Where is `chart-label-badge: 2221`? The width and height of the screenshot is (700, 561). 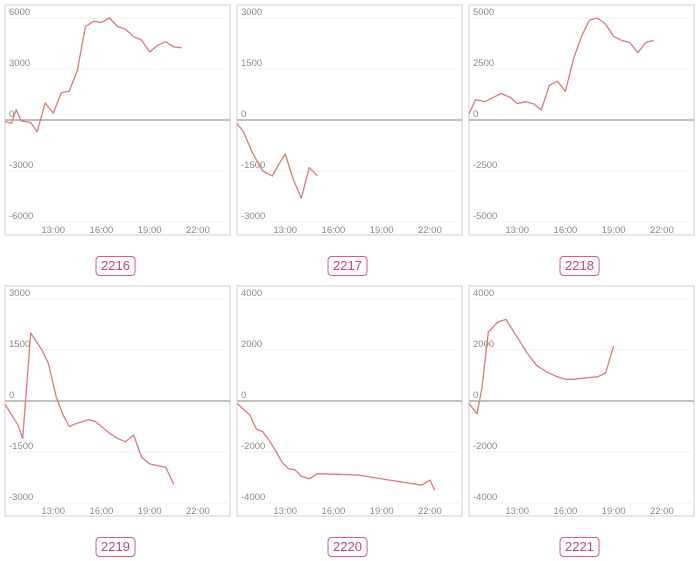
chart-label-badge: 2221 is located at coordinates (579, 547).